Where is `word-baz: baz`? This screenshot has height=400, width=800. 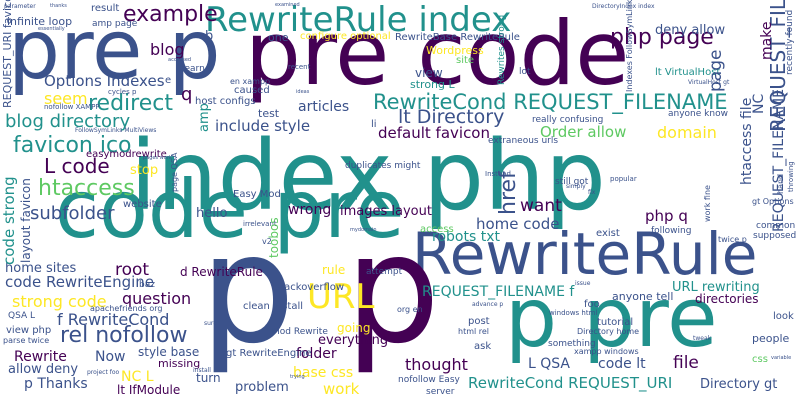
word-baz: baz is located at coordinates (147, 285).